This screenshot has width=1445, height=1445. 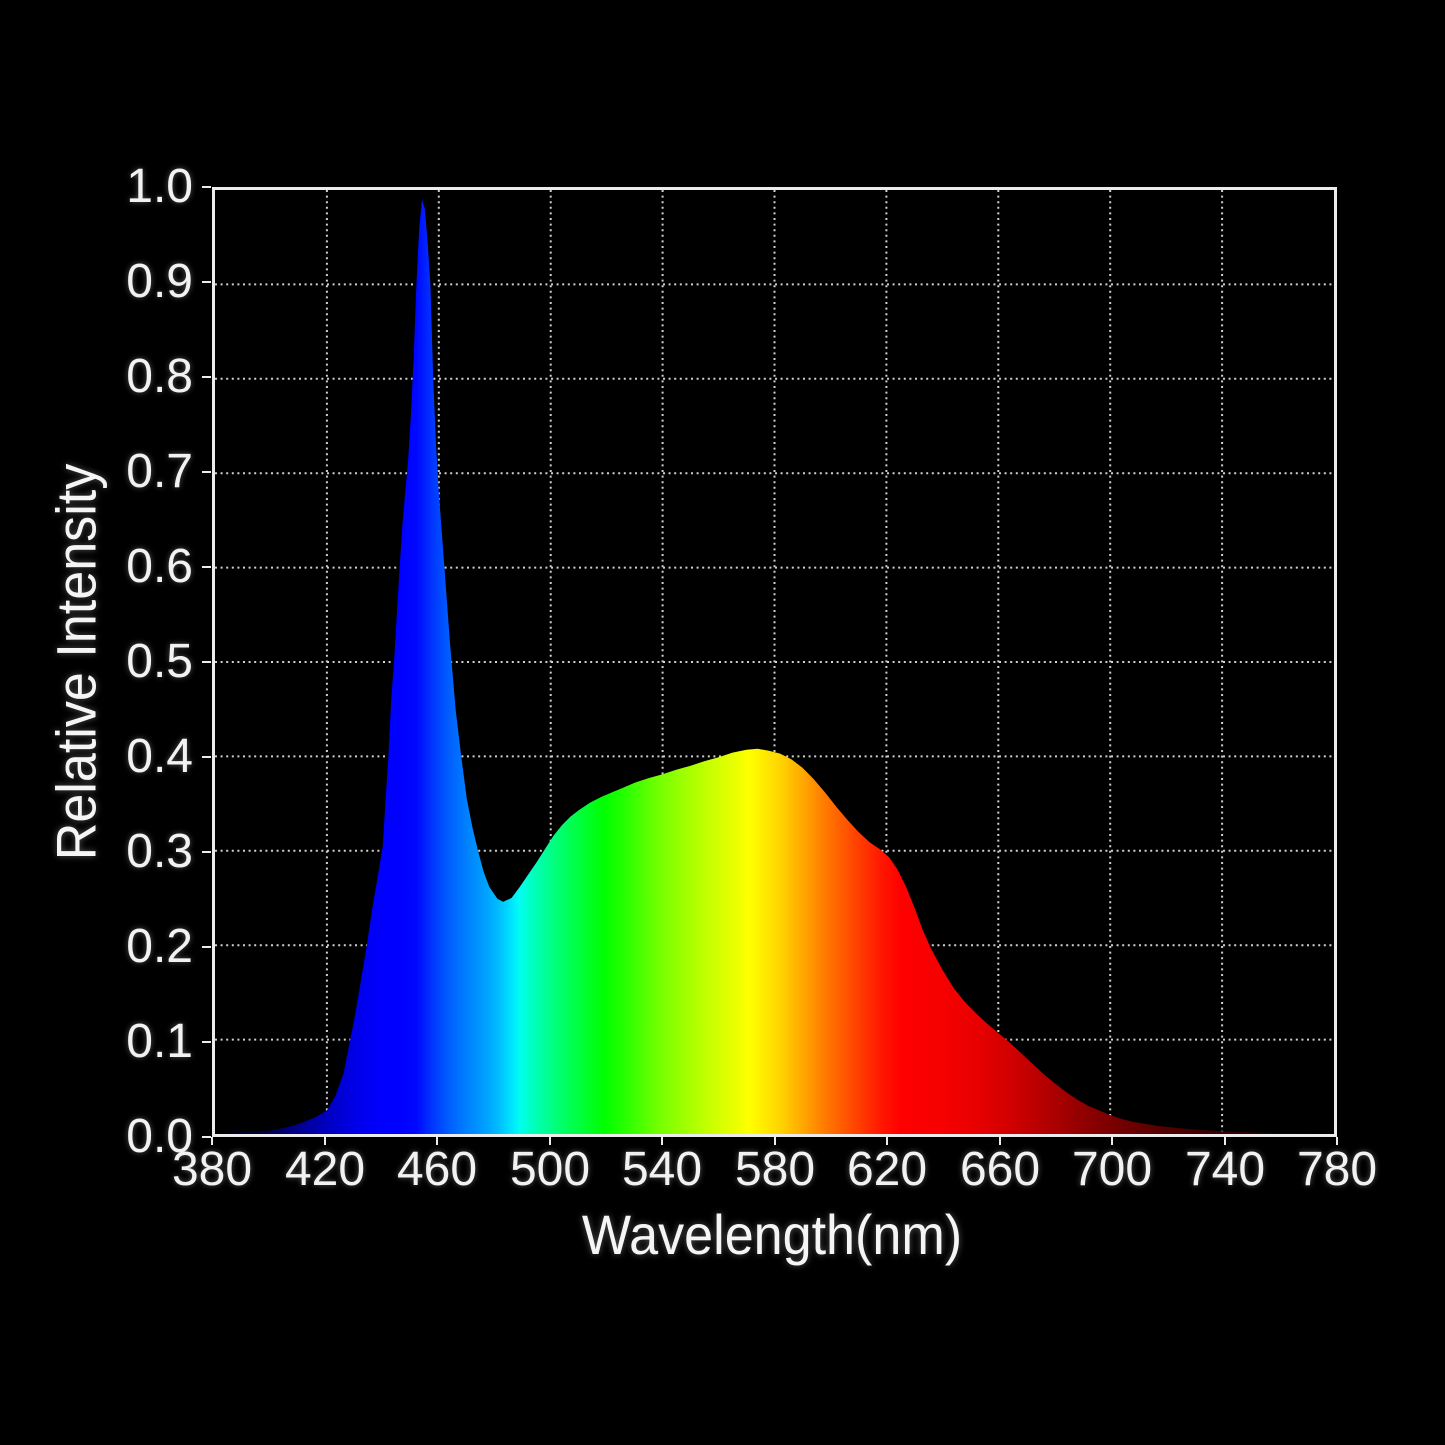 I want to click on y-tick-label: 0.1, so click(x=159, y=1041).